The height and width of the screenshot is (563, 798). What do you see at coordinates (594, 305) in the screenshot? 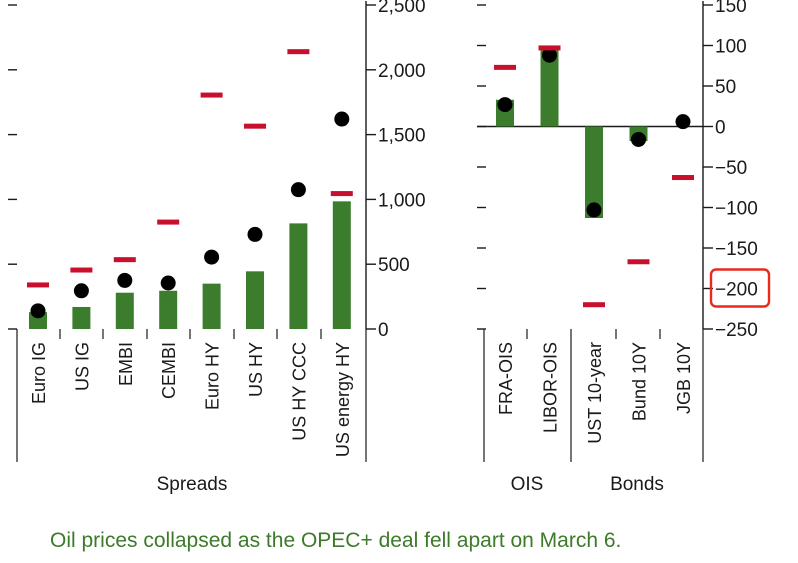
I see `dash-ust-10-year` at bounding box center [594, 305].